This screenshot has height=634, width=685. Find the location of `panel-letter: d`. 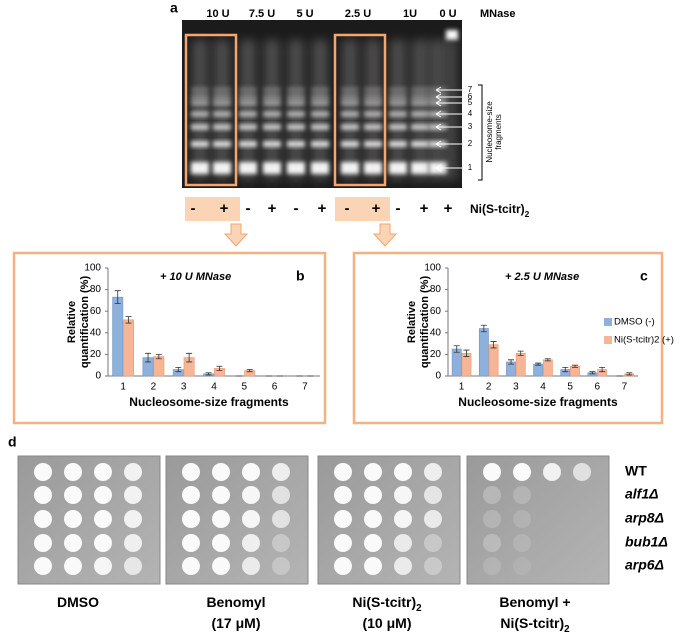

panel-letter: d is located at coordinates (12, 442).